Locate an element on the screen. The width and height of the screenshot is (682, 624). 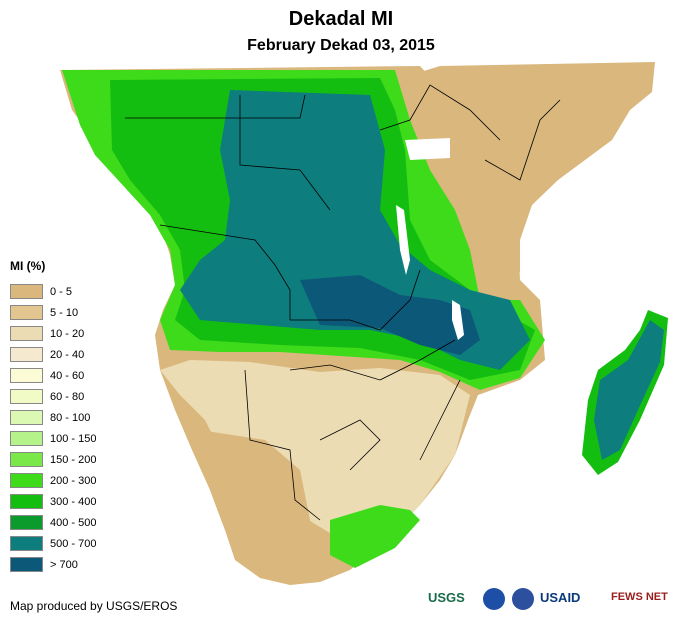
semi-arid-zone is located at coordinates (315, 452).